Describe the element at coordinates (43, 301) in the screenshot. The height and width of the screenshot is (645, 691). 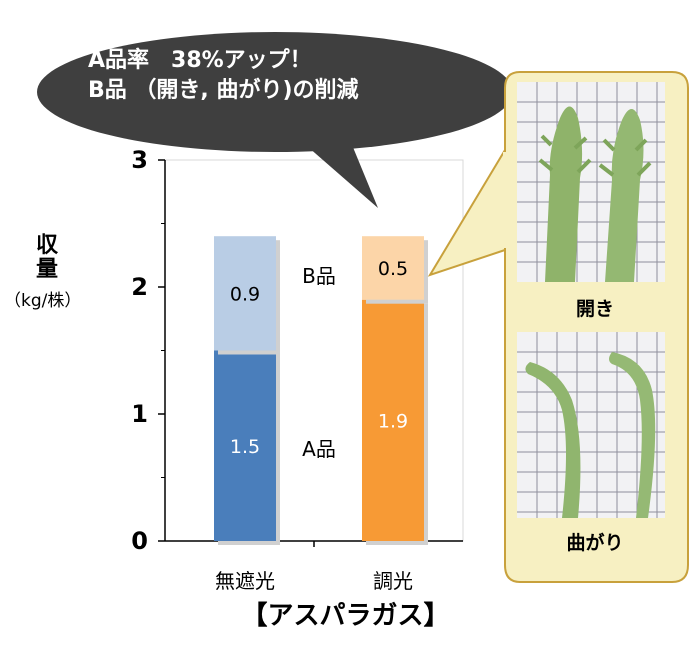
I see `y-axis-unit: （kg/株）` at that location.